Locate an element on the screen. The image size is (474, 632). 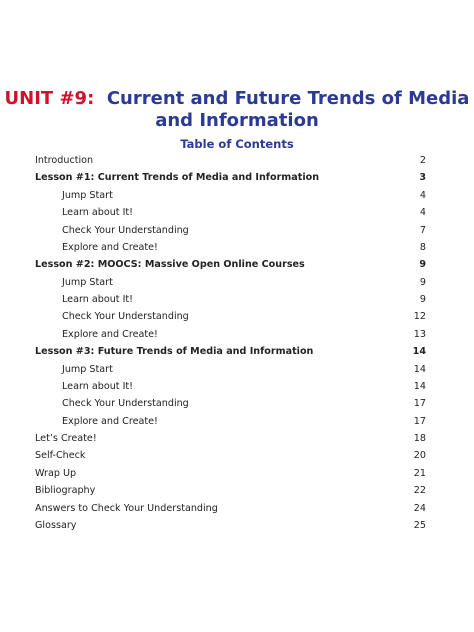
entry-label: Answers to Check Your Understanding is located at coordinates (126, 508).